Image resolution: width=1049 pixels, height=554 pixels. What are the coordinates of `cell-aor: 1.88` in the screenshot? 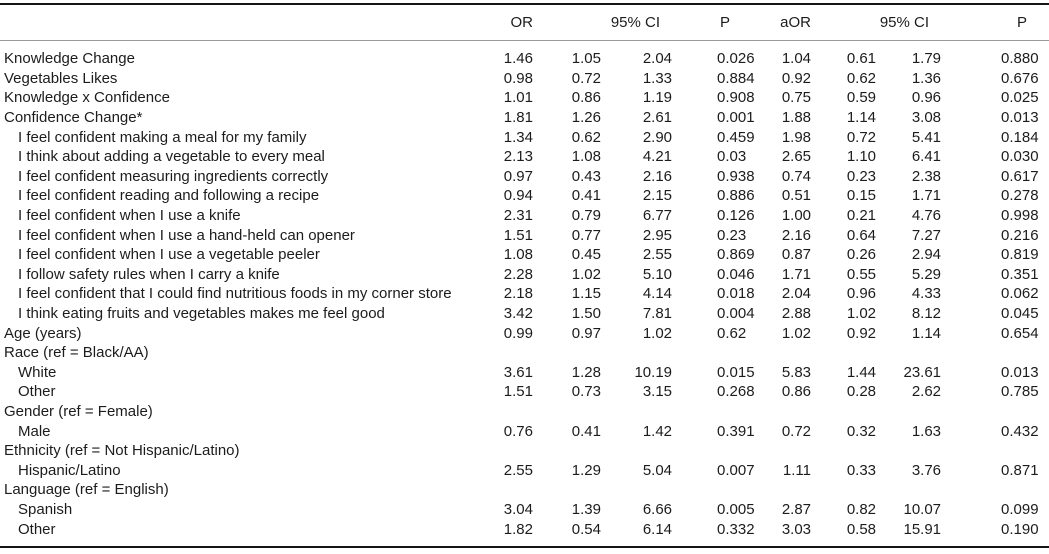 It's located at (796, 118).